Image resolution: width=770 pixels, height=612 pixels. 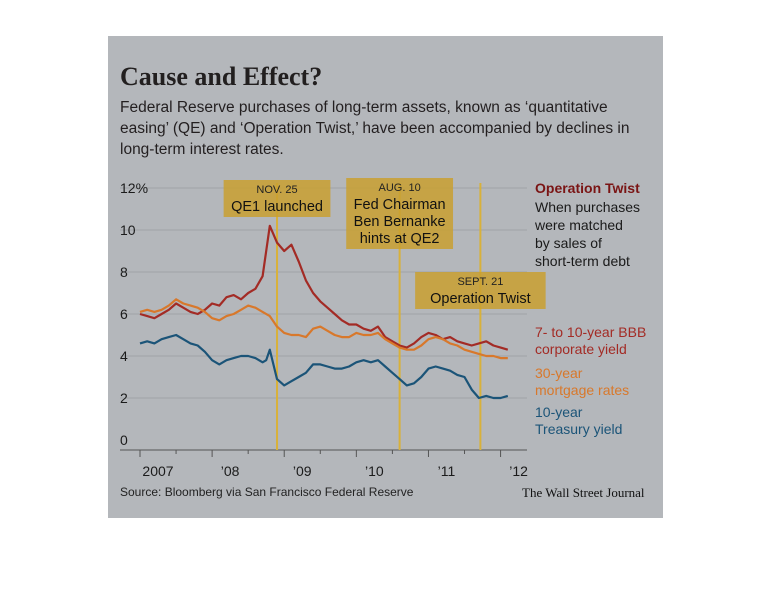 I want to click on series-layer, so click(x=324, y=312).